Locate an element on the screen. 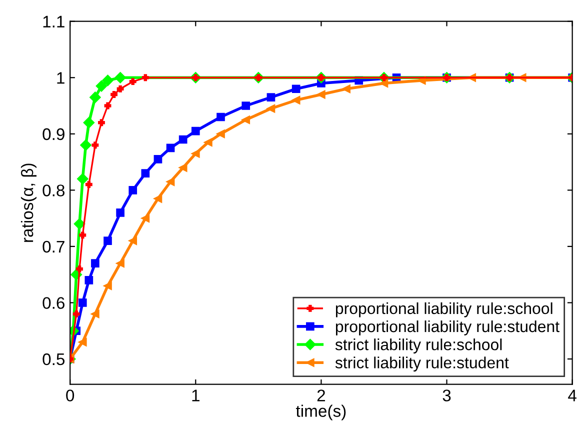  legend-label: strict liability rule:student is located at coordinates (422, 364).